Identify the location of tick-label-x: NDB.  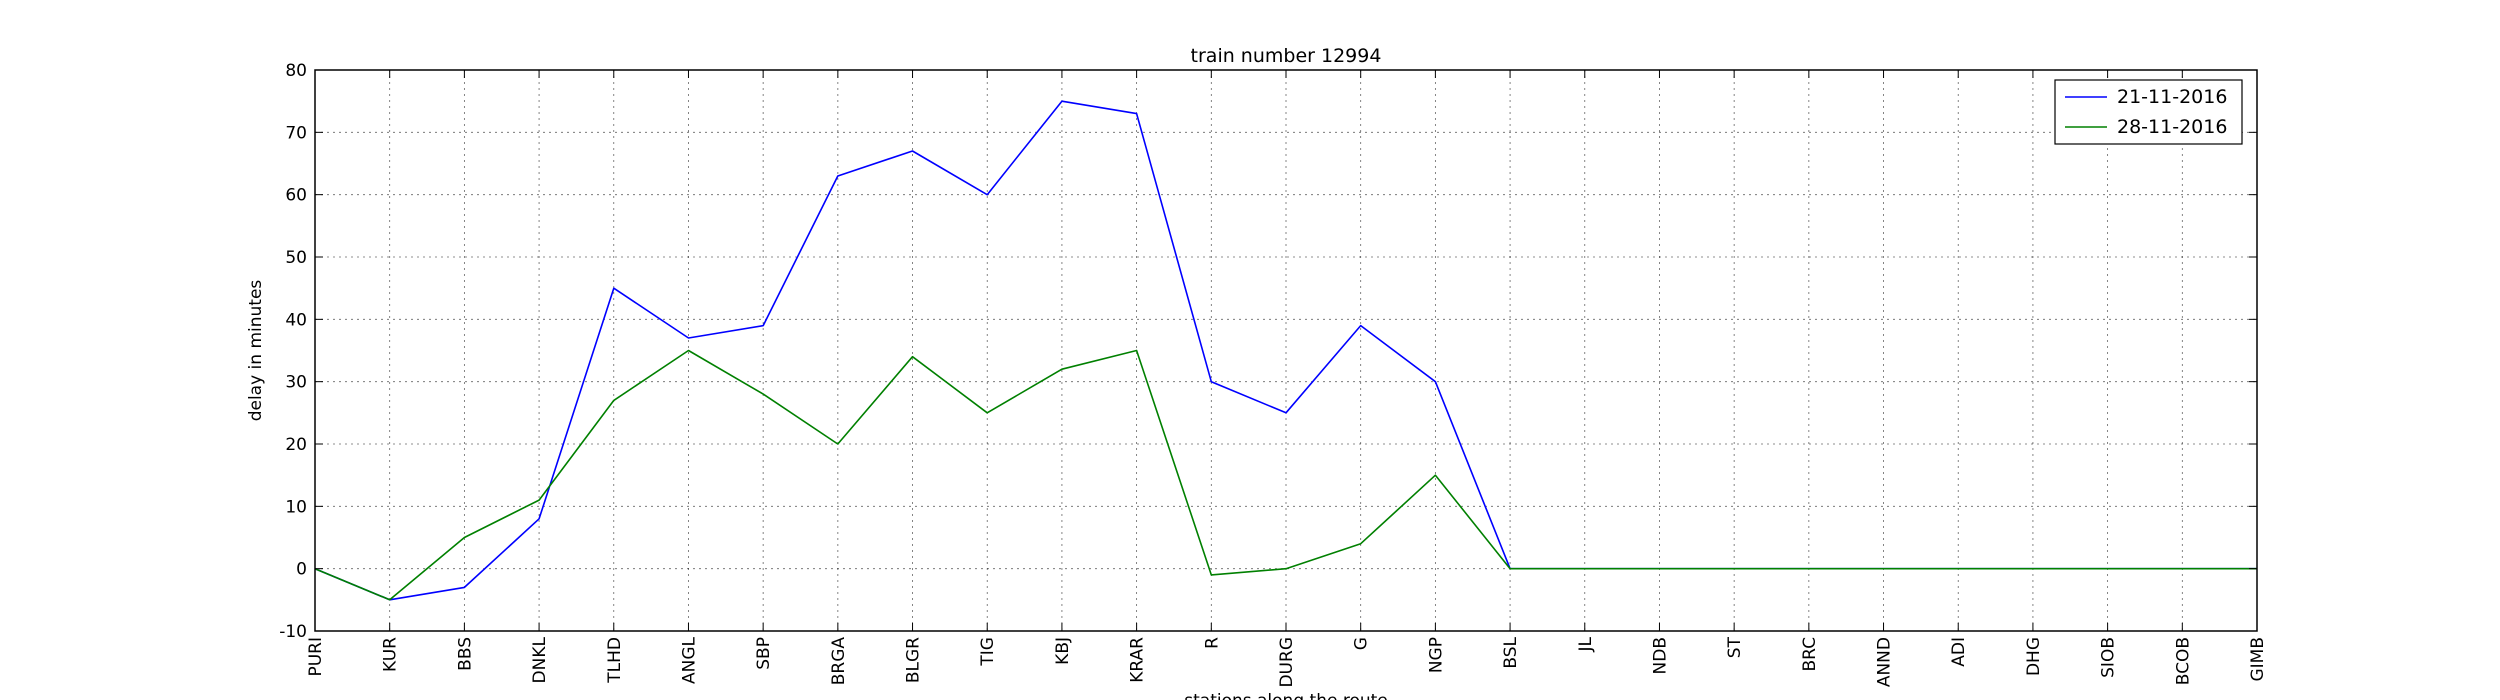
(1660, 655).